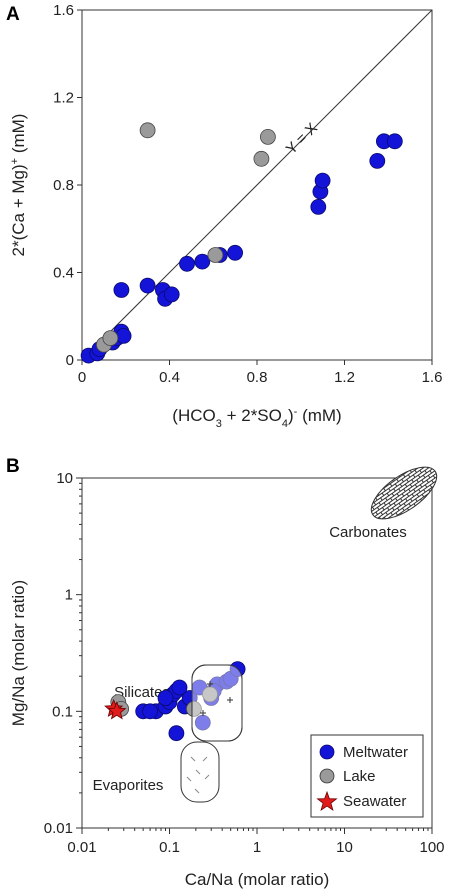 This screenshot has width=450, height=893. What do you see at coordinates (63, 98) in the screenshot?
I see `panel-a-y-tick-label: 1.2` at bounding box center [63, 98].